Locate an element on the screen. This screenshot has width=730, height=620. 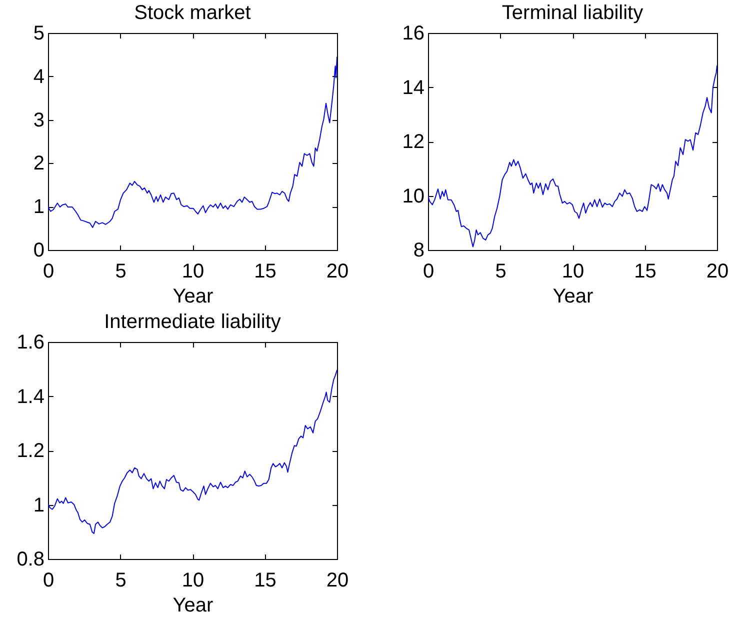
y-tick-label: 12 is located at coordinates (413, 142).